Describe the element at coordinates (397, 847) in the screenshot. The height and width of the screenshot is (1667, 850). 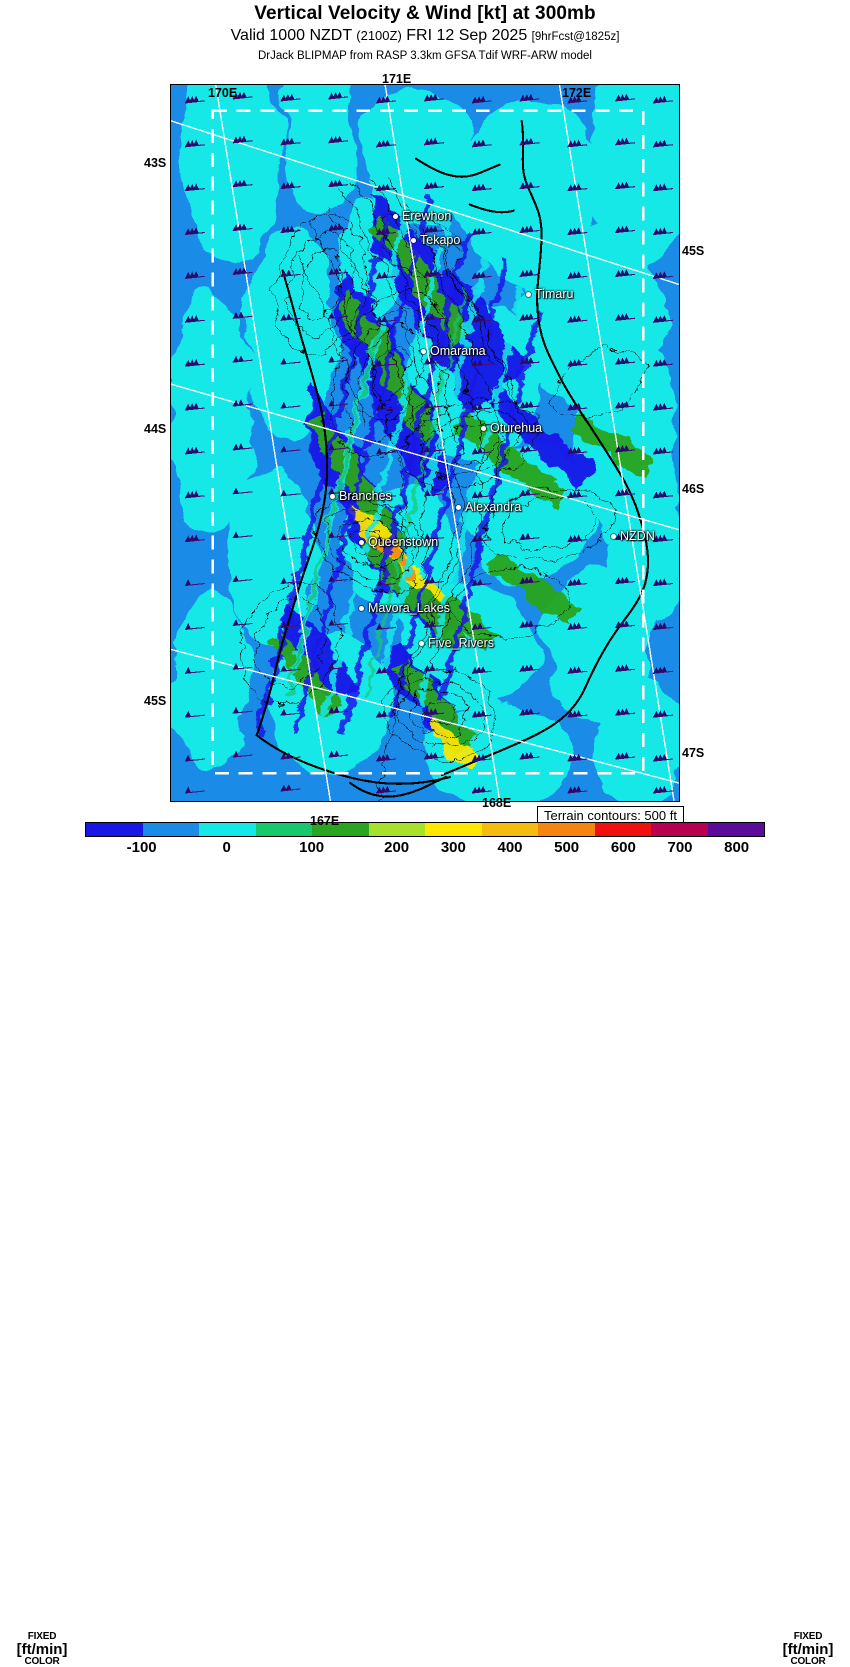
I see `colorbar-tick-3: 200` at that location.